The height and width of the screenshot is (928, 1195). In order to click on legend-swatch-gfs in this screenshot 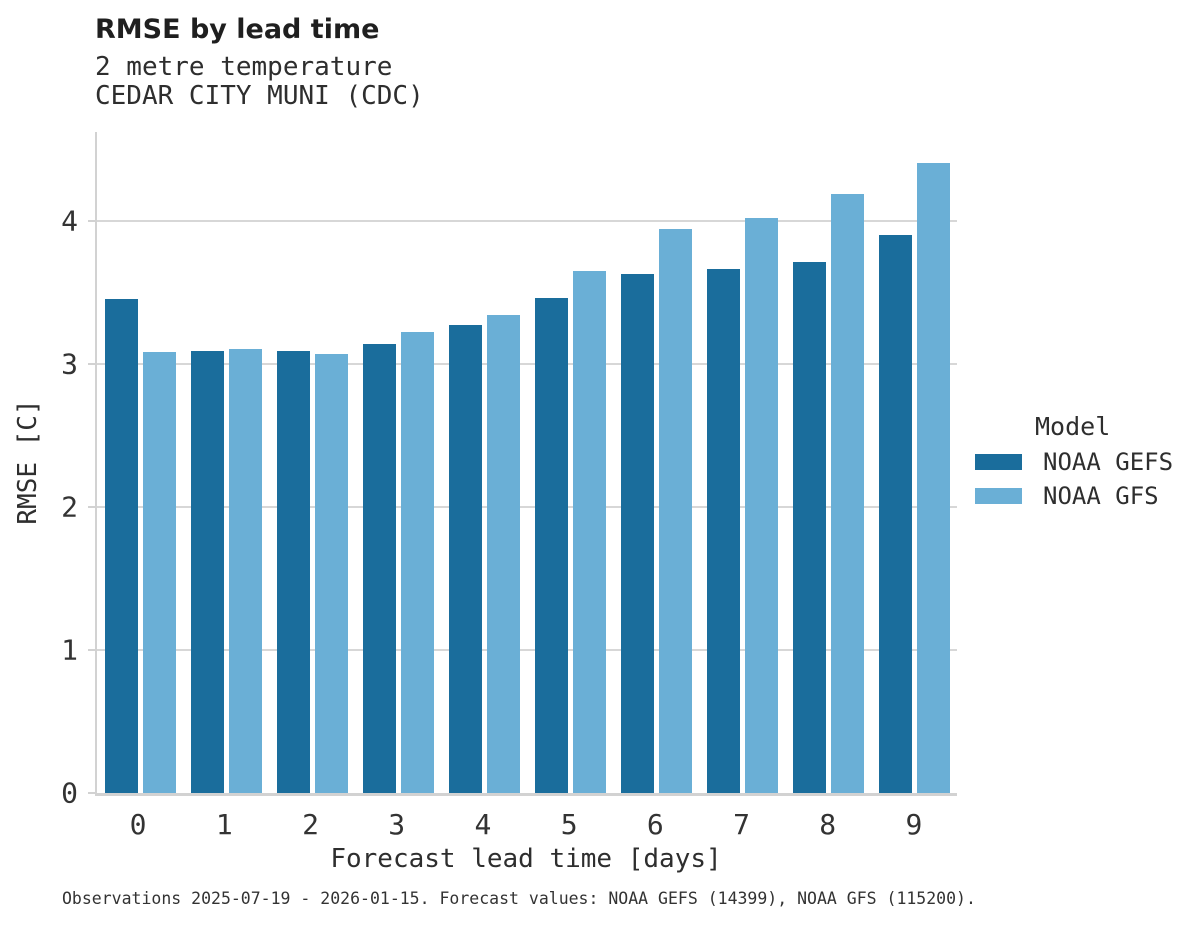, I will do `click(998, 496)`.